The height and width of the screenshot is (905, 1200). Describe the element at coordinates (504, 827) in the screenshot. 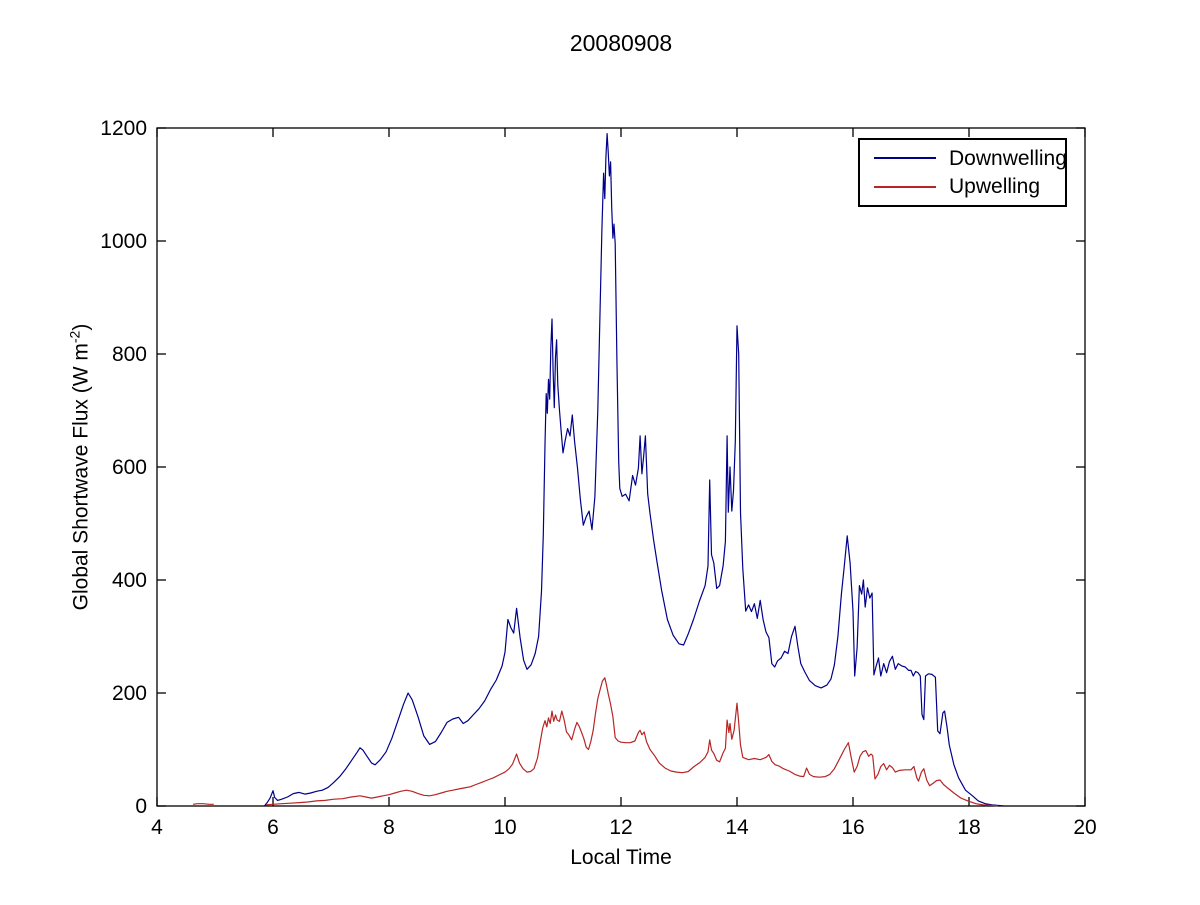

I see `x-tick-label: 10` at that location.